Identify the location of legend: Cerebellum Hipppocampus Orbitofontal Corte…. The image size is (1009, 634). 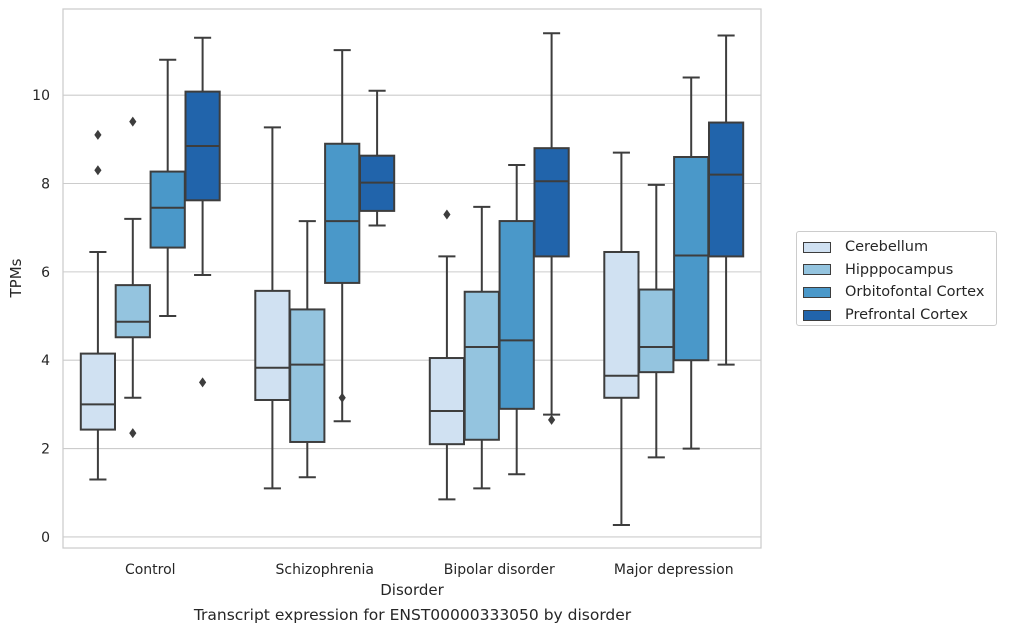
(896, 278).